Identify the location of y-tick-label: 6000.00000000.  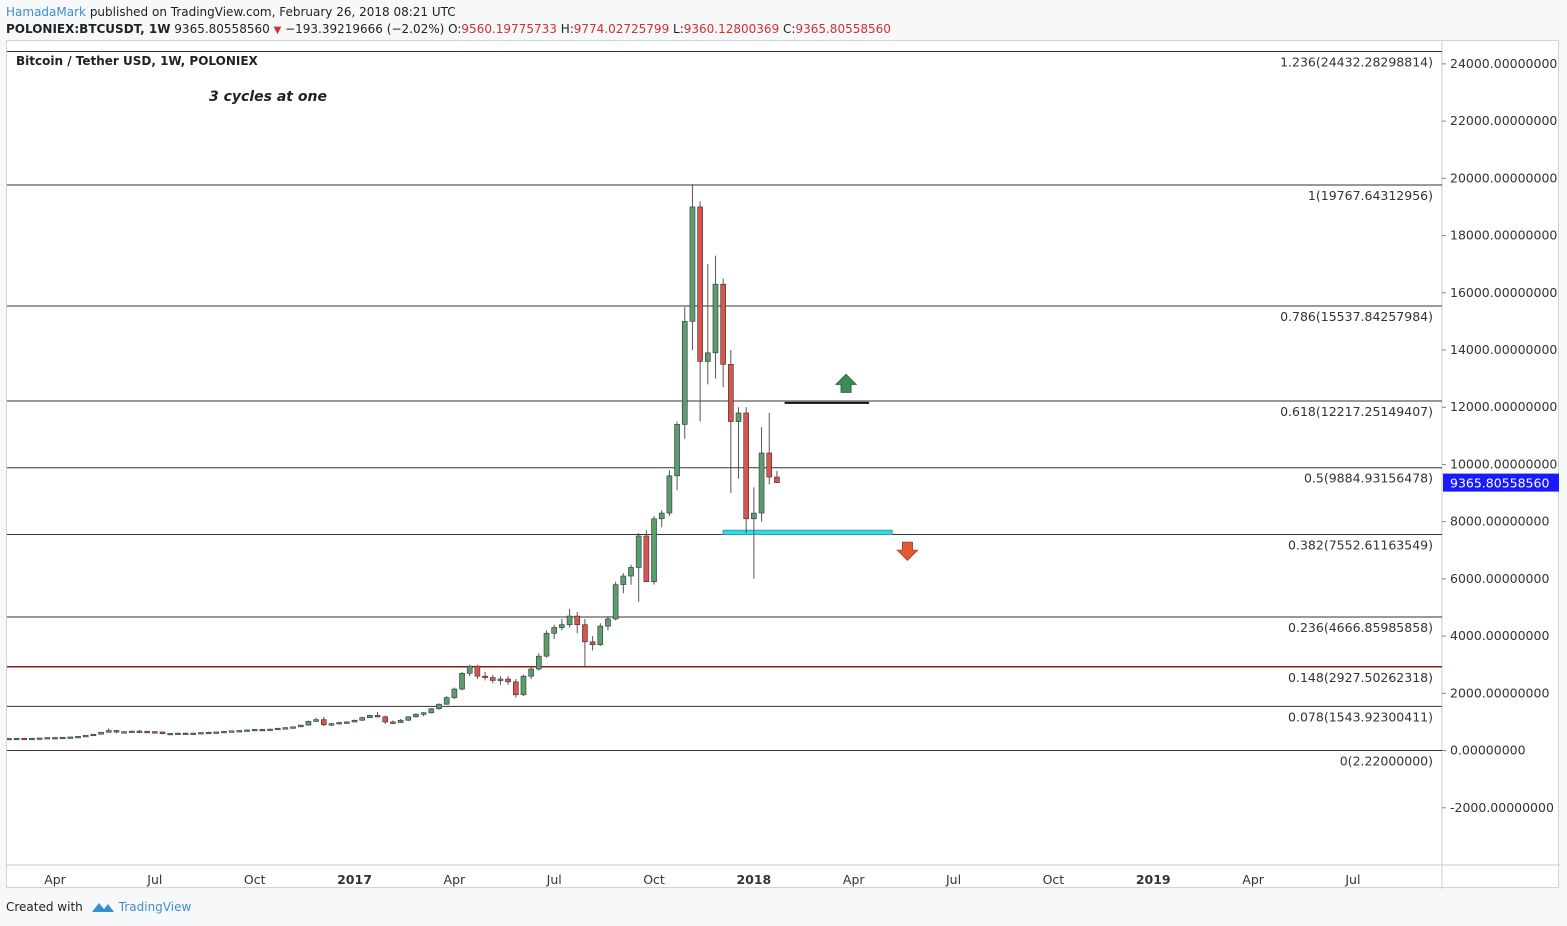
(1499, 578).